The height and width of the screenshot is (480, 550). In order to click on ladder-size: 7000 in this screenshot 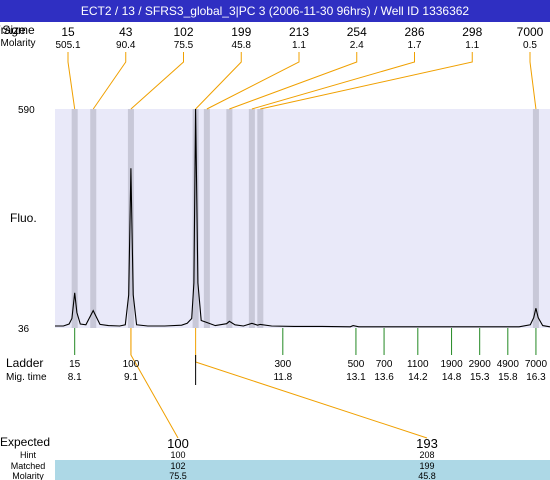, I will do `click(536, 364)`.